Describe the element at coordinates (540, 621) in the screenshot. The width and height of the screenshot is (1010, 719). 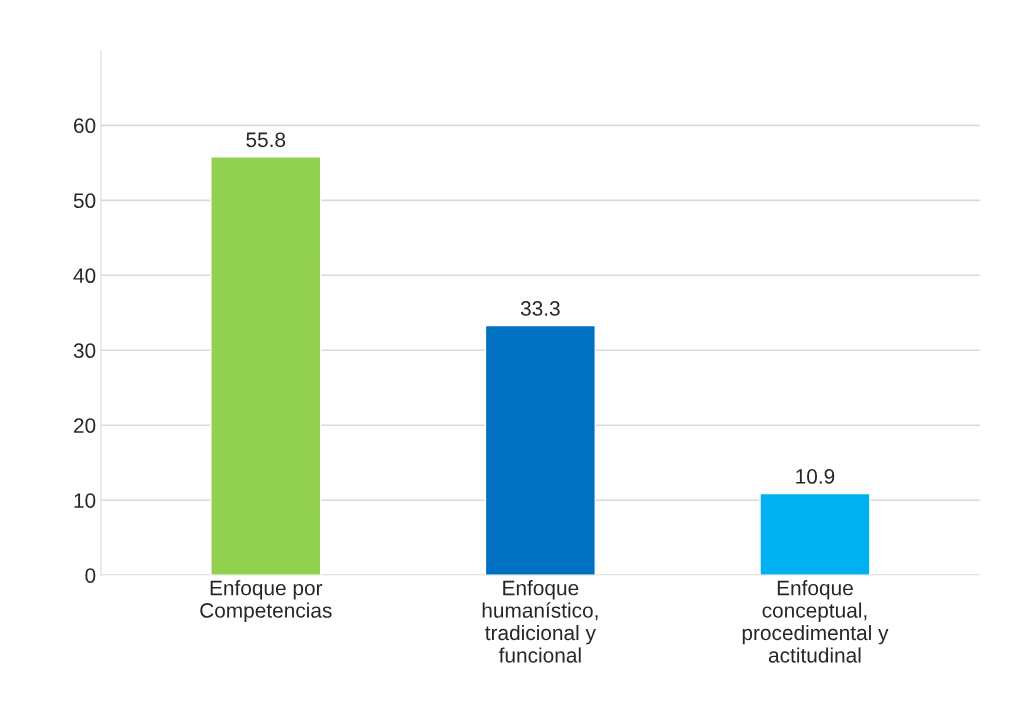
I see `x-tick-label: Enfoque humanístico, tradicional y funcional` at that location.